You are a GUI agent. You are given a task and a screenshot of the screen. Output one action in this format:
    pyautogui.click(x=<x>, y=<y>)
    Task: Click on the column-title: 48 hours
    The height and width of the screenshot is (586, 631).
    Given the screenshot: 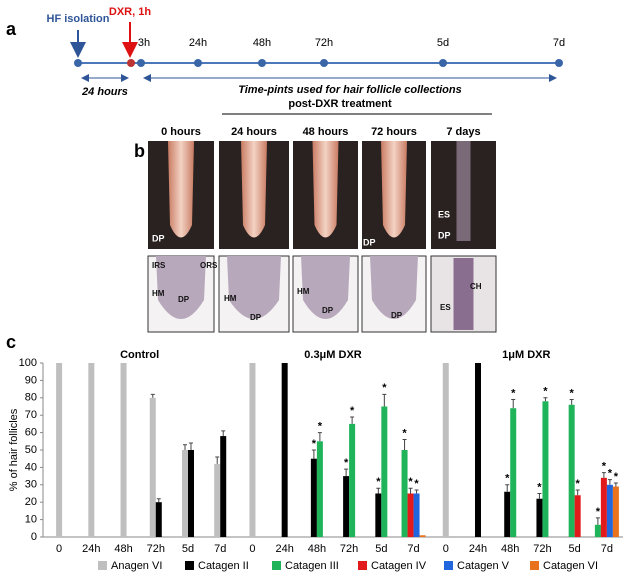 What is the action you would take?
    pyautogui.click(x=326, y=132)
    